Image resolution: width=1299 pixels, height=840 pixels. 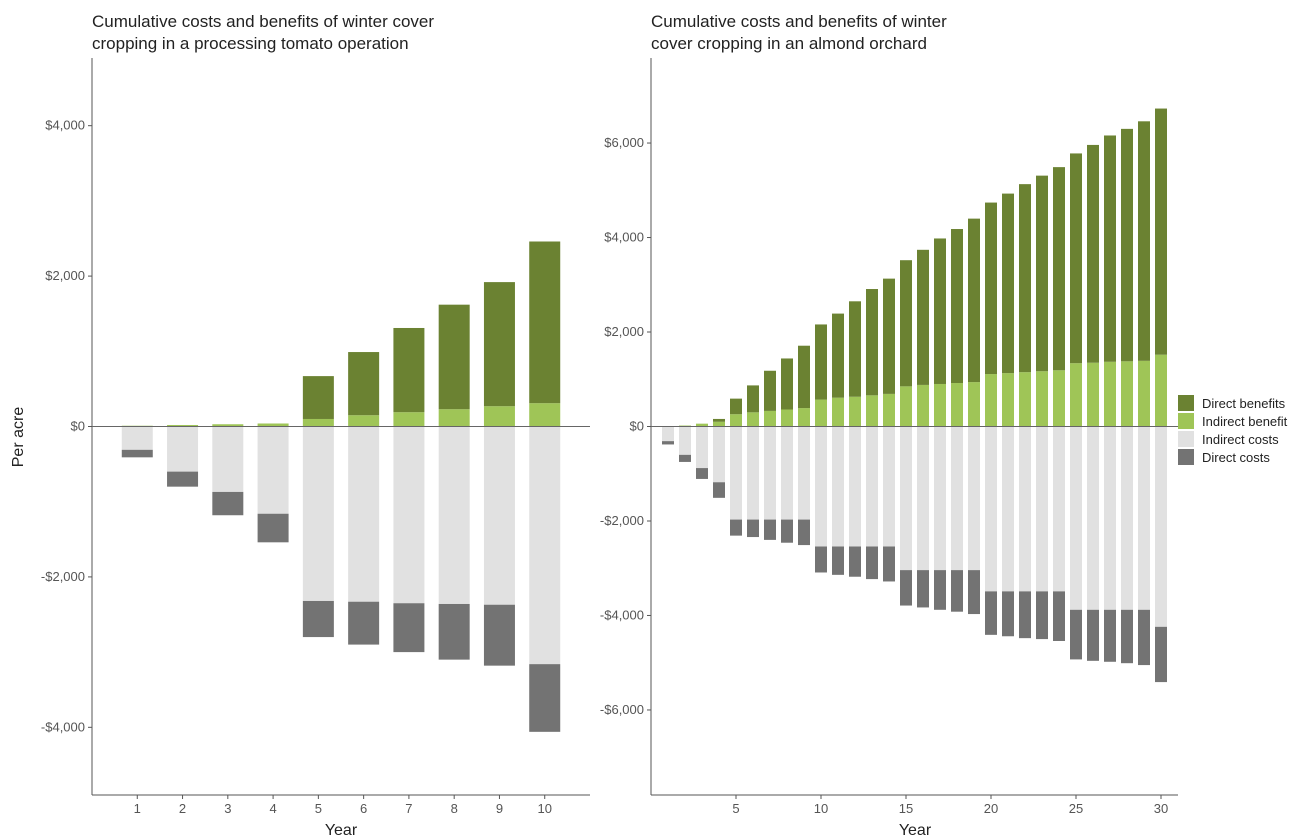 What do you see at coordinates (991, 808) in the screenshot?
I see `almond-x-tick-label: 20` at bounding box center [991, 808].